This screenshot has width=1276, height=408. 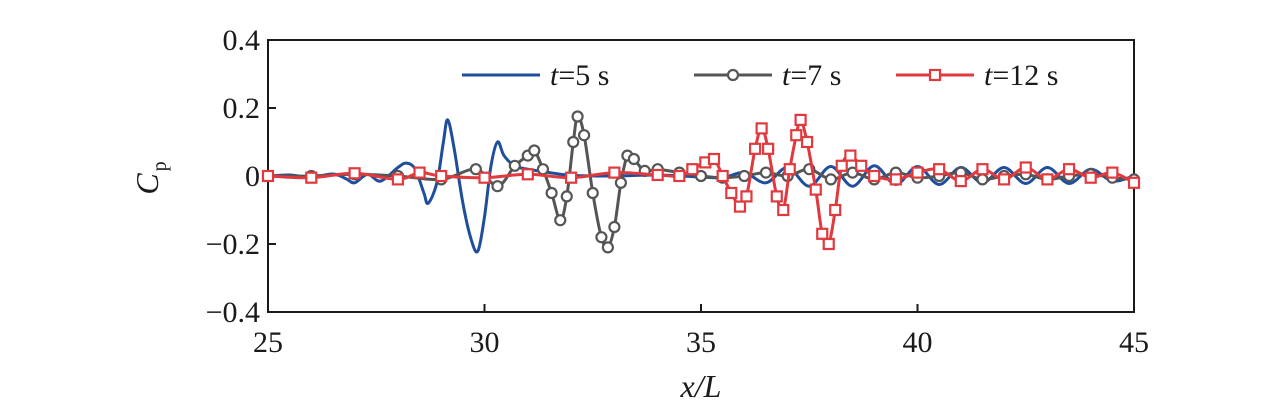 What do you see at coordinates (160, 166) in the screenshot?
I see `y-axis-label-sub: p` at bounding box center [160, 166].